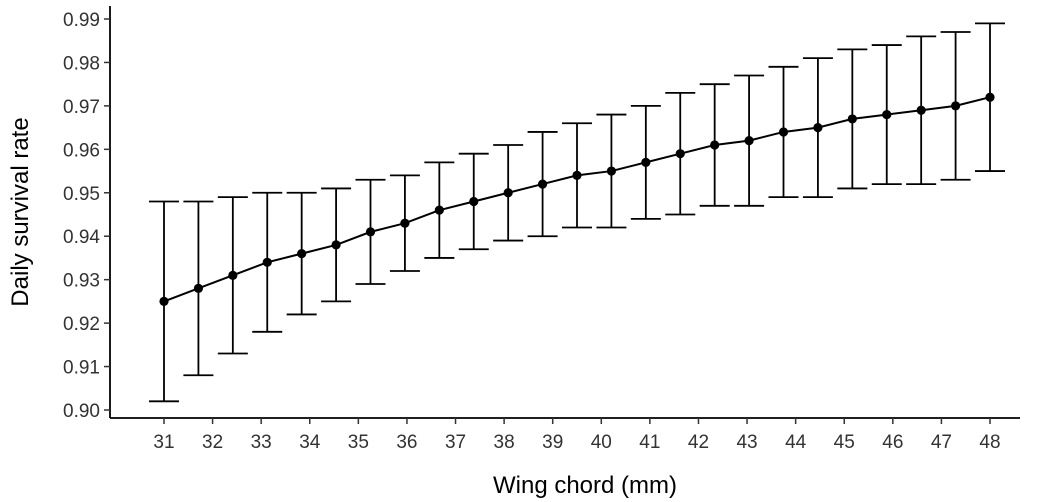  Describe the element at coordinates (649, 442) in the screenshot. I see `x-tick-label: 41` at that location.